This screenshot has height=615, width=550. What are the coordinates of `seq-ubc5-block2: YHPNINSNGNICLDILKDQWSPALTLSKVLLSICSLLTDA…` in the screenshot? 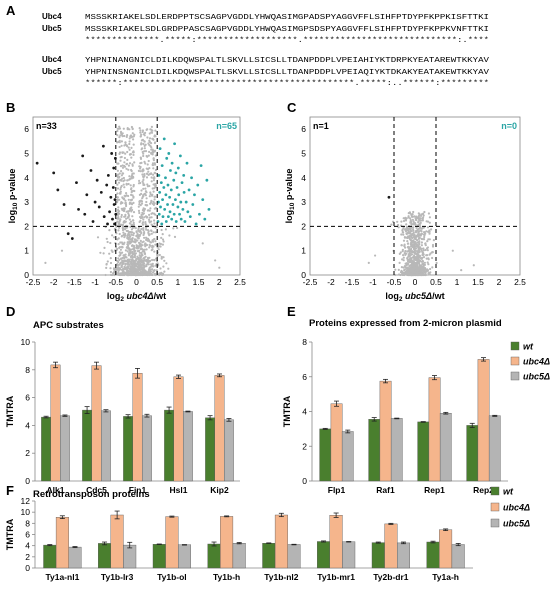 It's located at (287, 73).